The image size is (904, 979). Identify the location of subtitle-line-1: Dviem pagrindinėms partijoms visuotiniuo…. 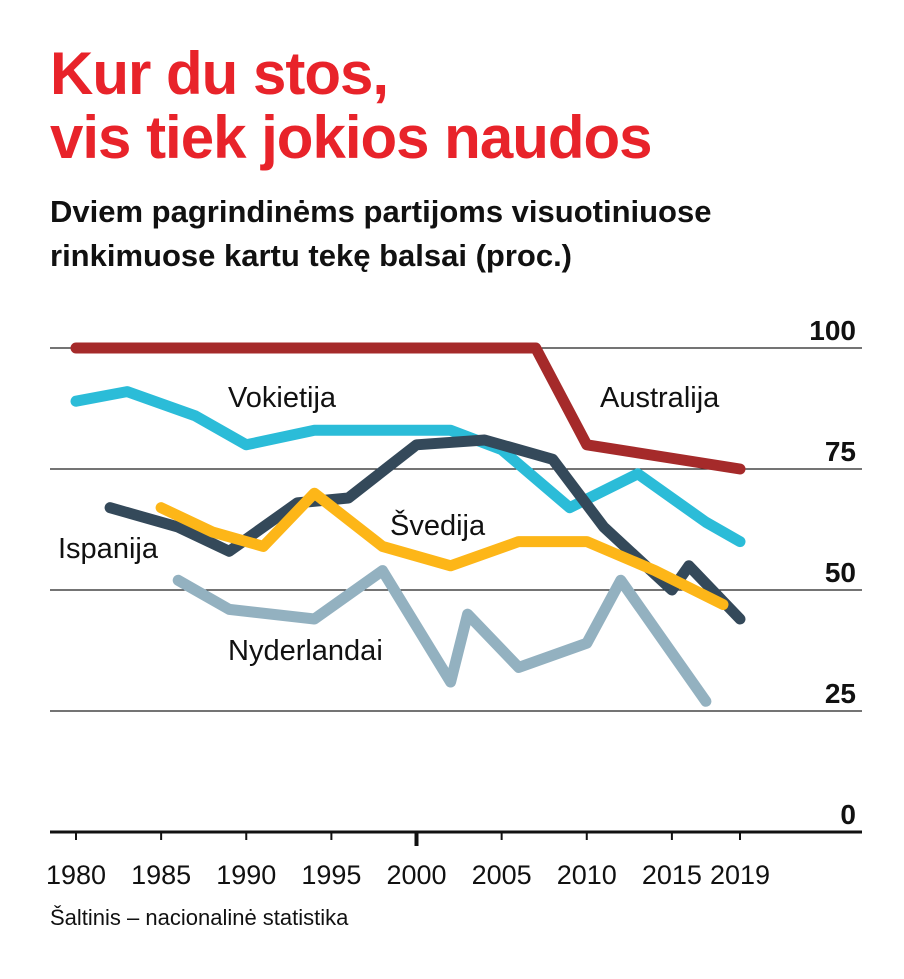
(381, 211).